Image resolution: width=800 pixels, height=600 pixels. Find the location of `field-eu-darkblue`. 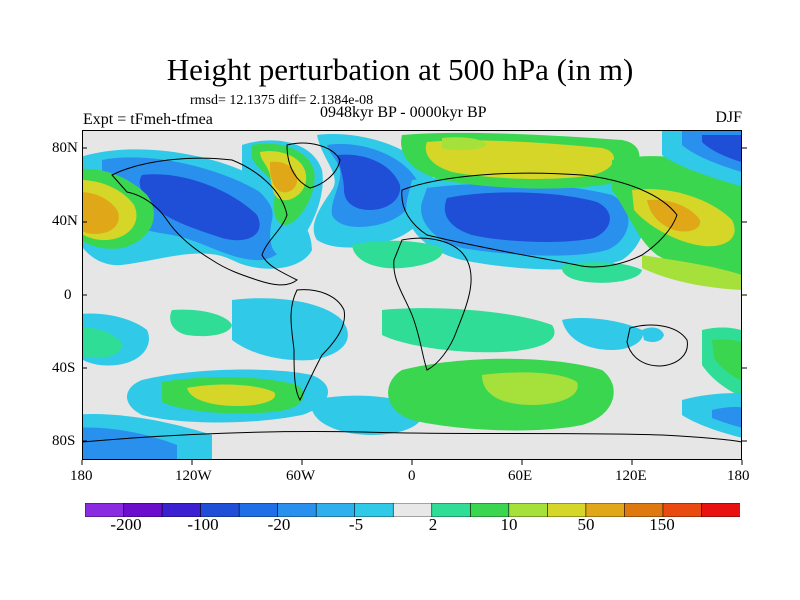

field-eu-darkblue is located at coordinates (527, 217).